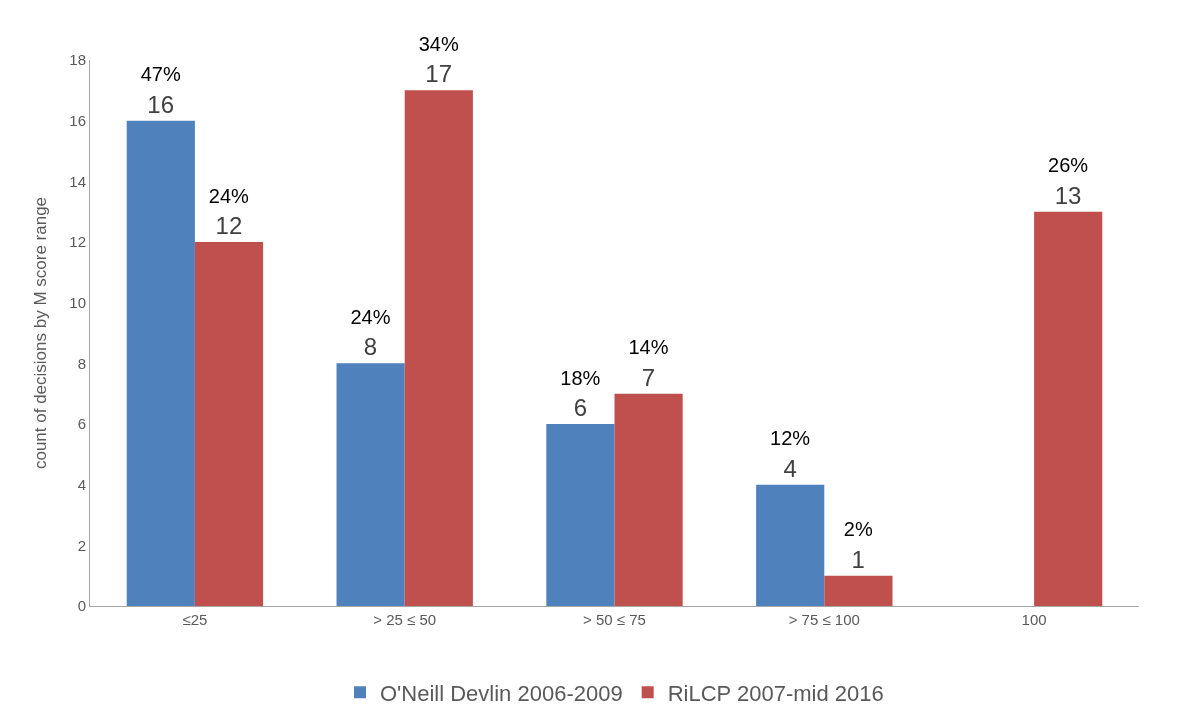  I want to click on data-label: 47% 16, so click(160, 90).